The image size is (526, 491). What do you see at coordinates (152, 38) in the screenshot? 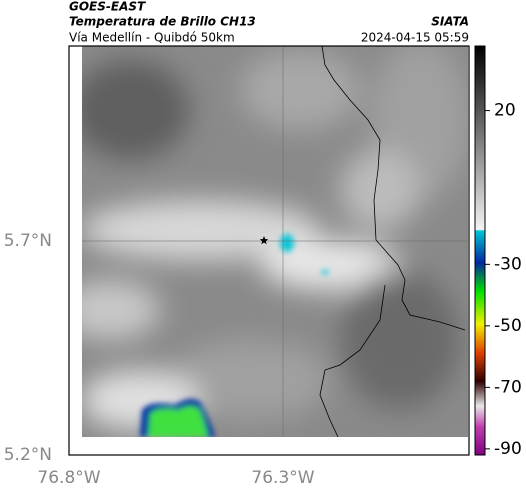
I see `route: Vía Medellín - Quibdó 50km` at bounding box center [152, 38].